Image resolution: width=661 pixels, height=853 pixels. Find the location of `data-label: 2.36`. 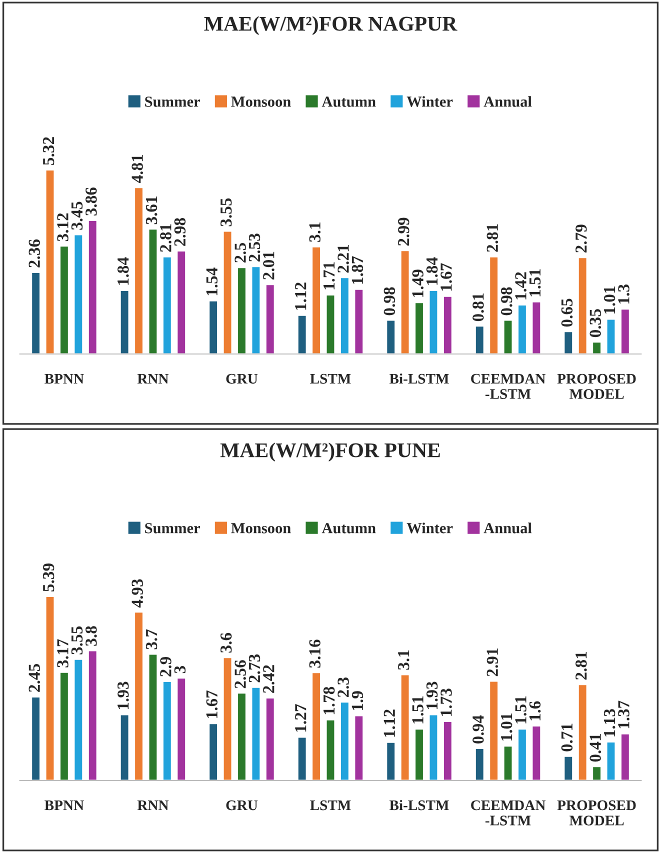

data-label: 2.36 is located at coordinates (34, 253).